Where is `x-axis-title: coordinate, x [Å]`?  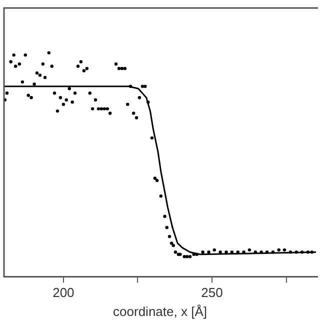 x-axis-title: coordinate, x [Å] is located at coordinates (160, 311).